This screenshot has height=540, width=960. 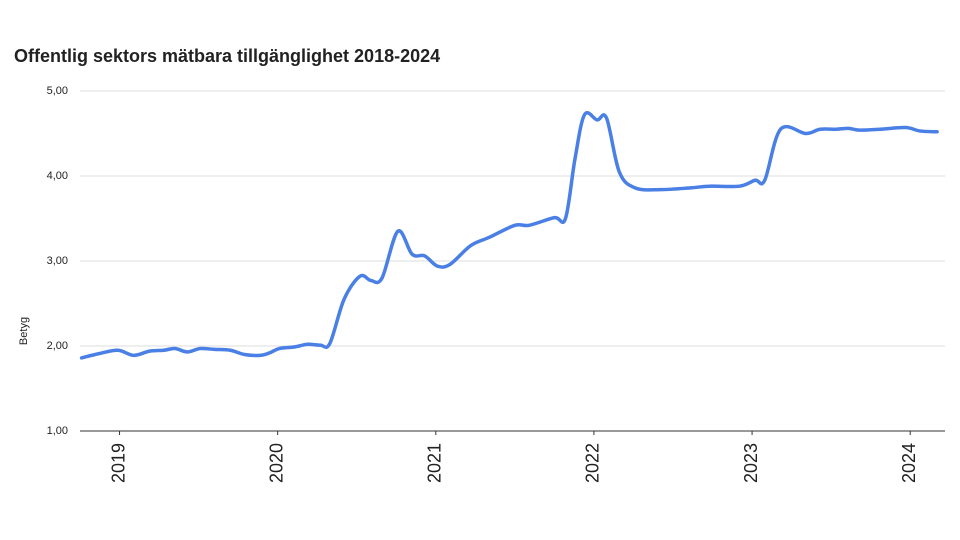 I want to click on y-tick-label: 4,00, so click(x=57, y=176).